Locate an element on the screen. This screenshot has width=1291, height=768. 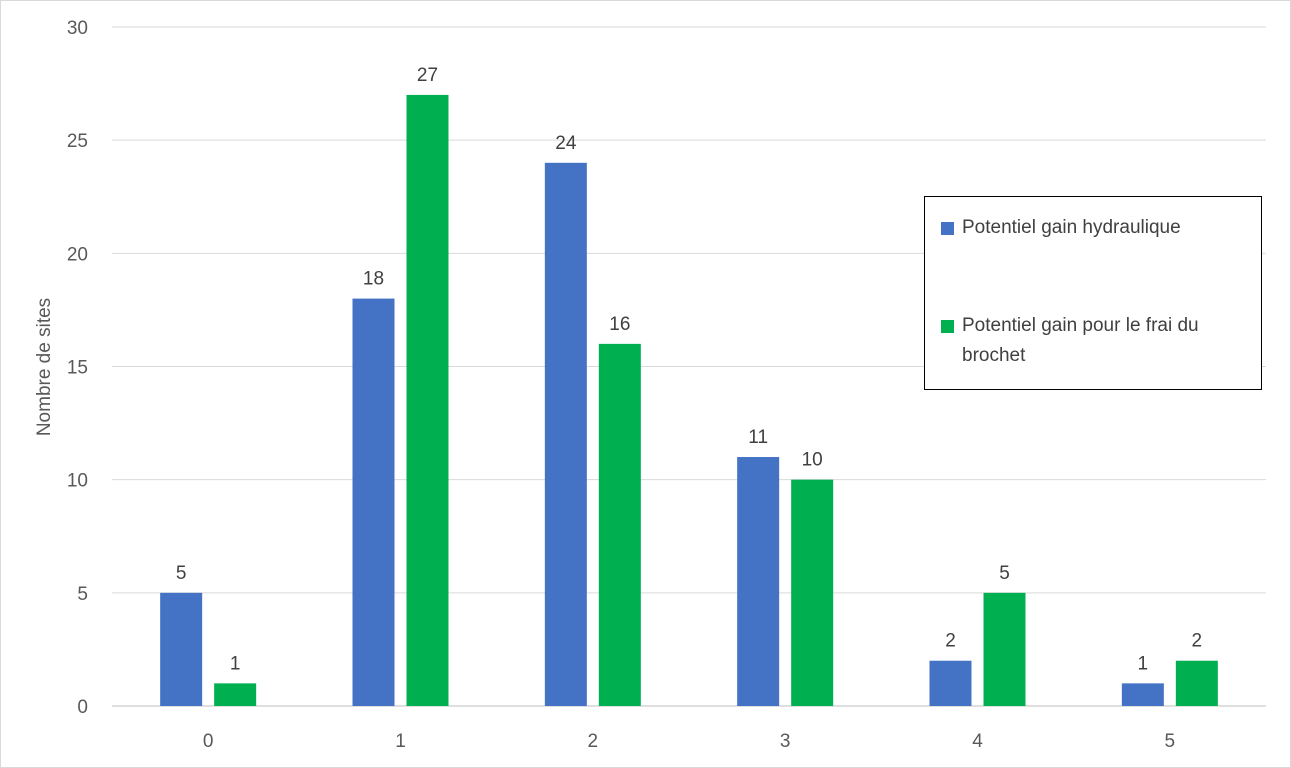
data-label-series-1-cat-3: 10 is located at coordinates (812, 460).